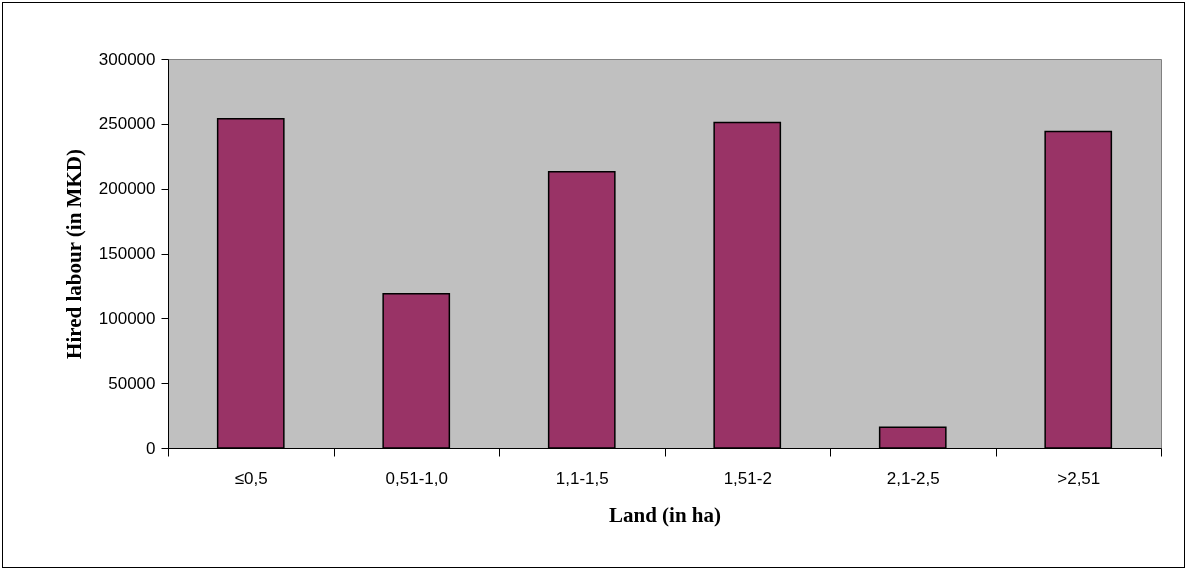 The image size is (1187, 570). I want to click on x-tick-label: ≤0,5, so click(251, 478).